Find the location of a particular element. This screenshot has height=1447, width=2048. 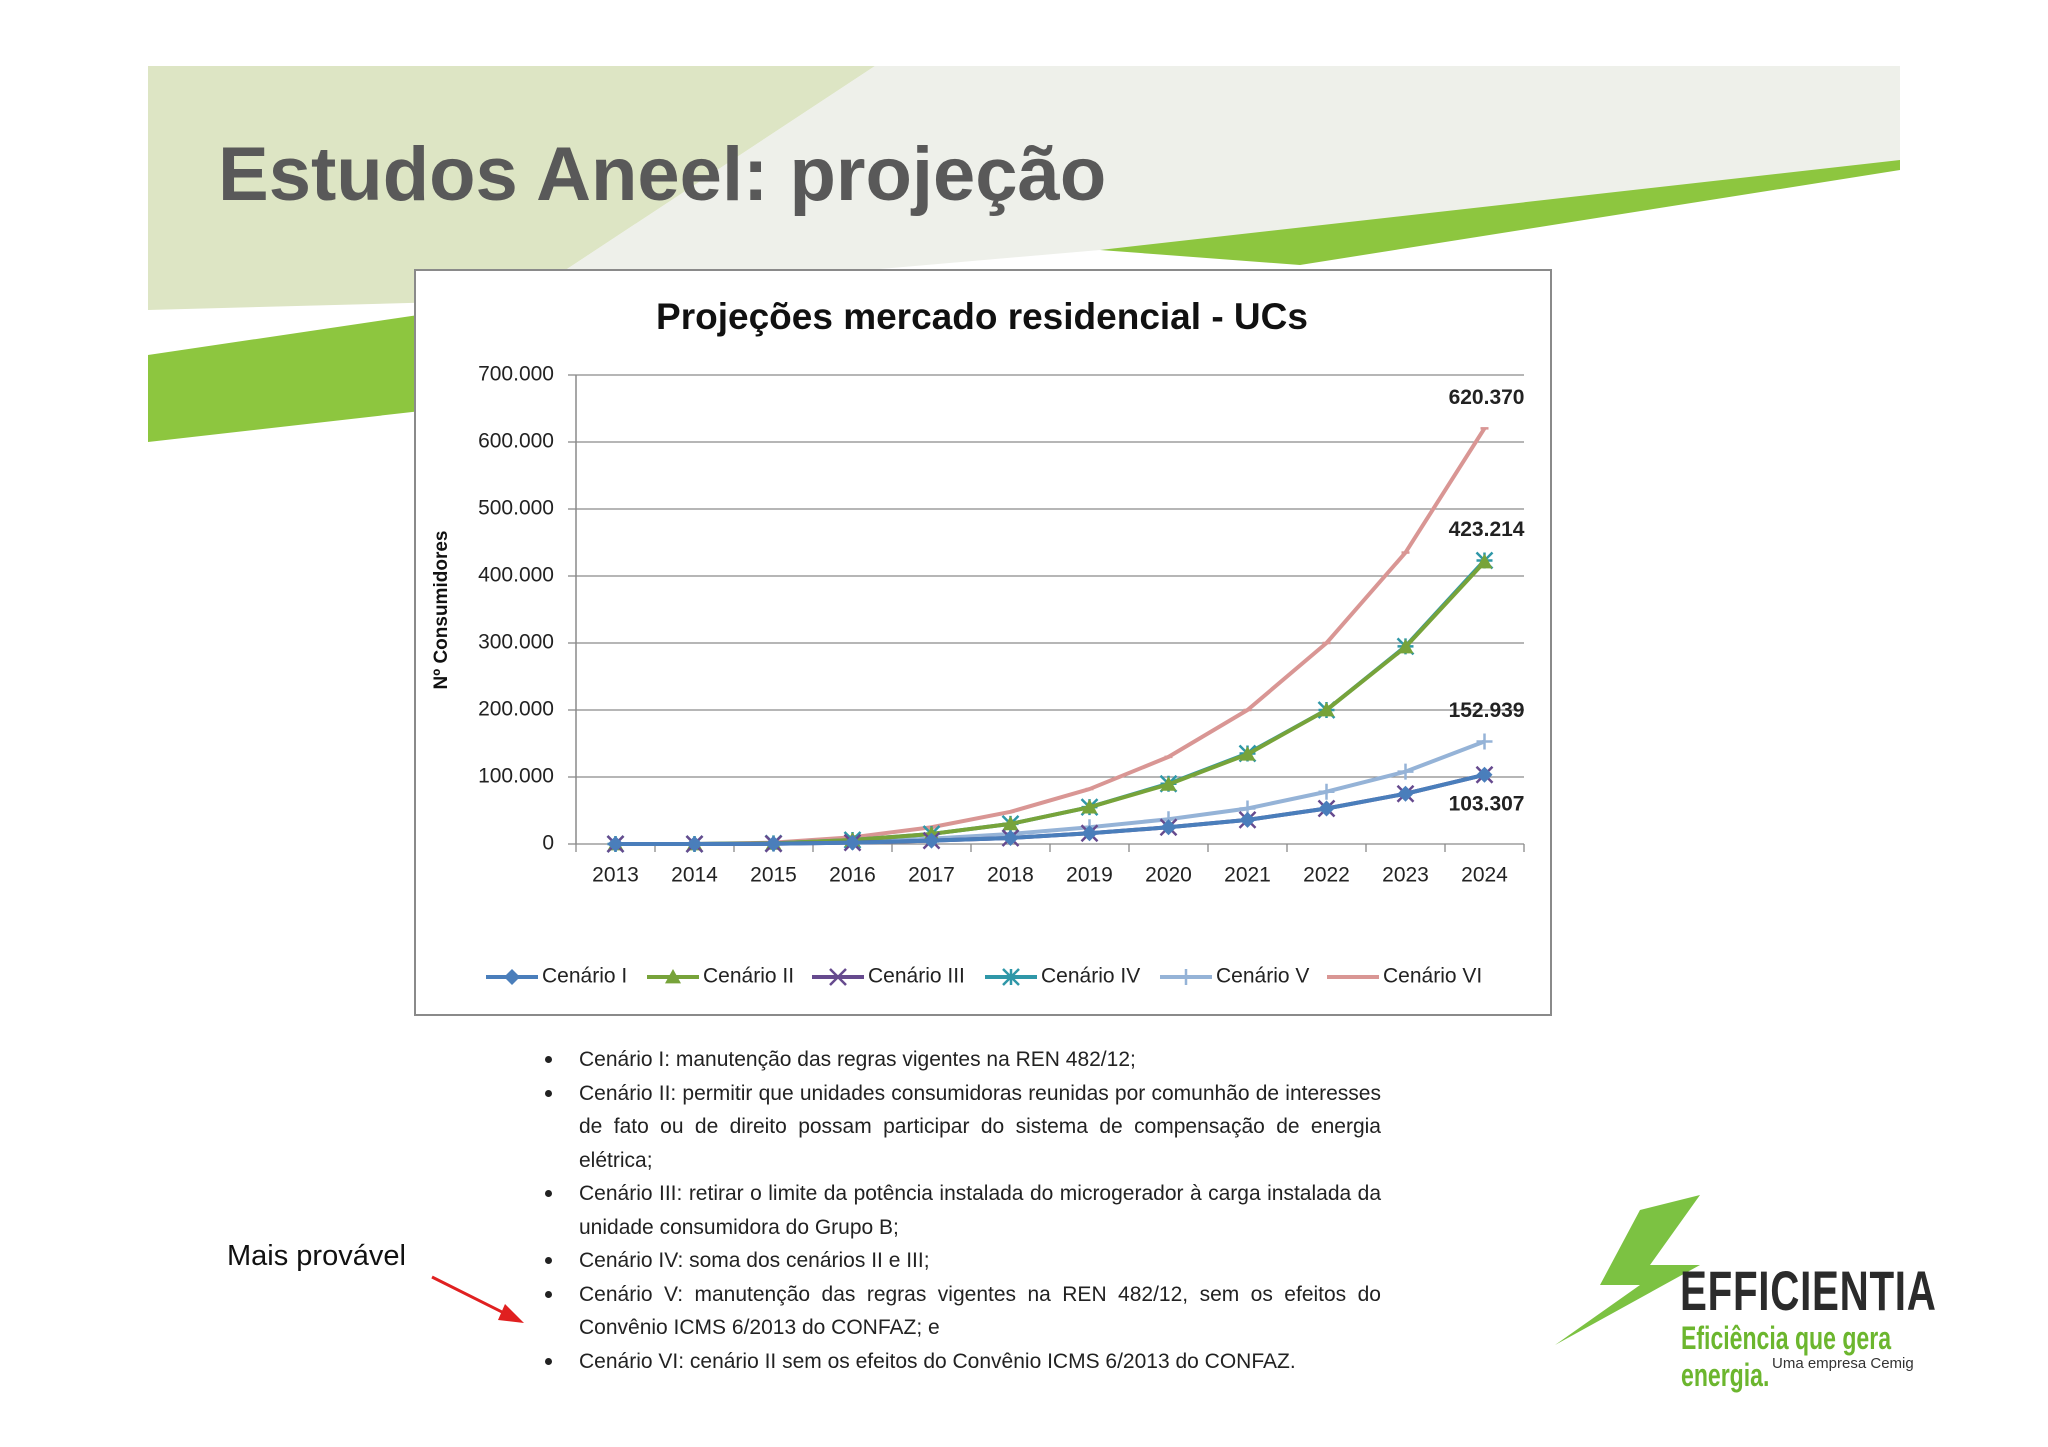

x-tick-label: 2023 is located at coordinates (1405, 875).